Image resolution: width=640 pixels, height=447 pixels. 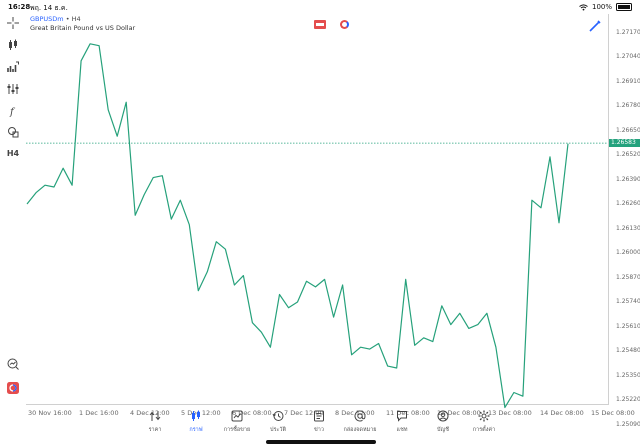 I want to click on price-tick-label: 1.26520, so click(x=628, y=154).